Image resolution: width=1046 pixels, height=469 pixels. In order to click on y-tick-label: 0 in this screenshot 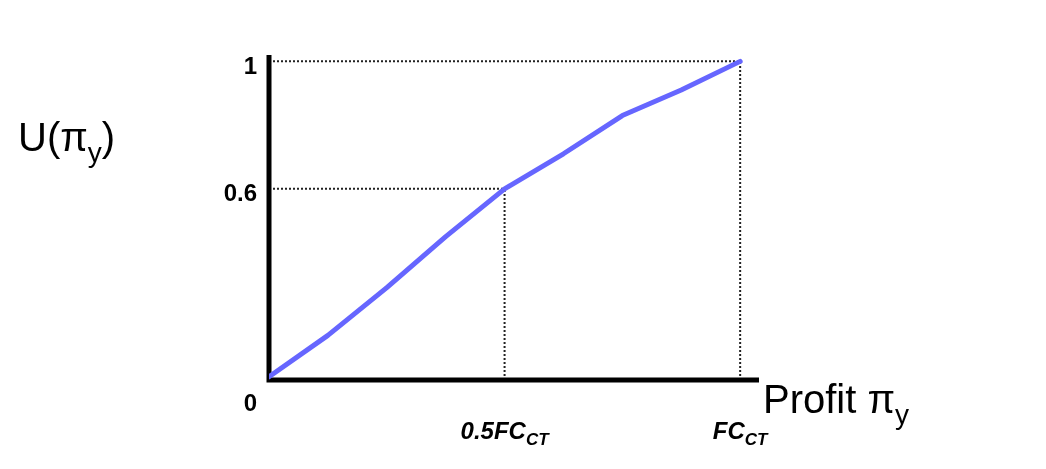, I will do `click(250, 402)`.